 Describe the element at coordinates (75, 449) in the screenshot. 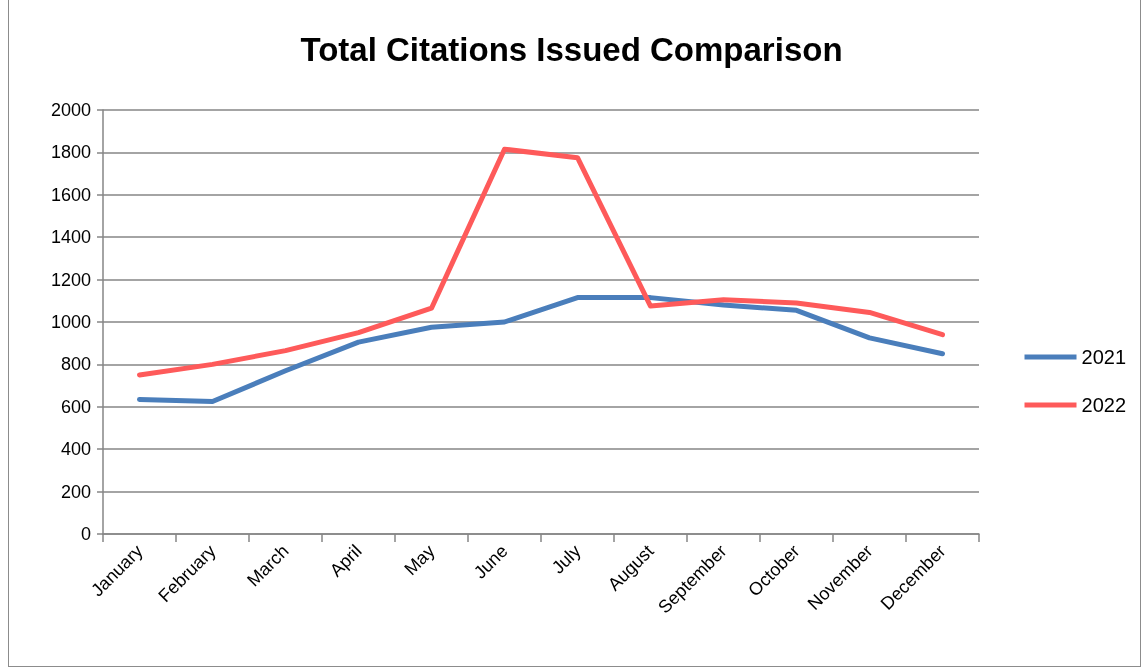

I see `y-tick-label: 400` at that location.